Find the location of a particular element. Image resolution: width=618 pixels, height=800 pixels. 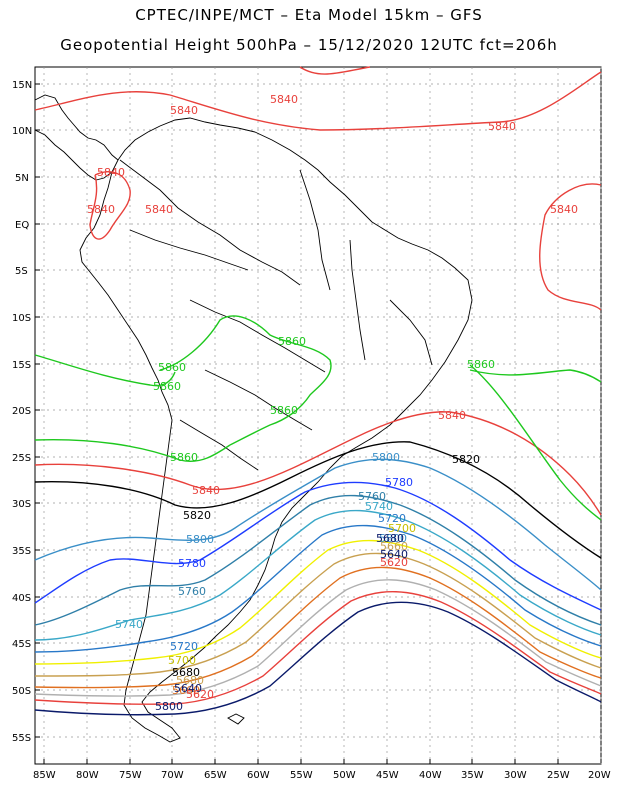

lat-label: 15N is located at coordinates (22, 85).